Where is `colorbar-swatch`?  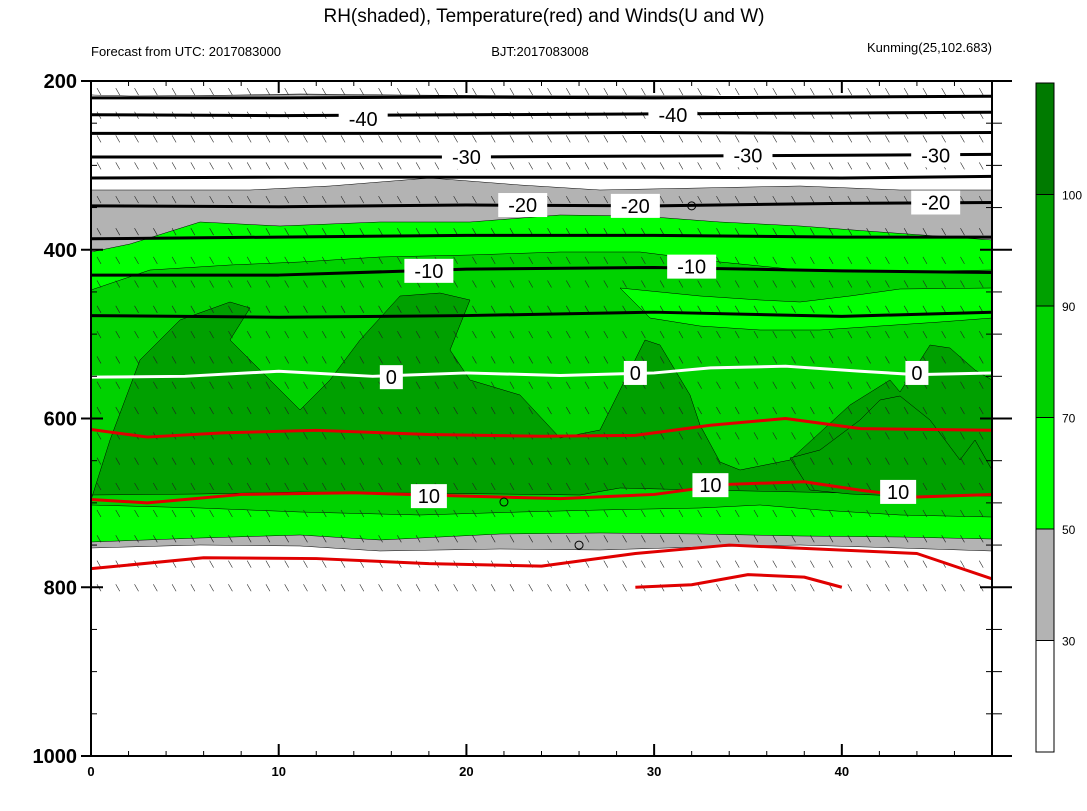 colorbar-swatch is located at coordinates (1045, 138).